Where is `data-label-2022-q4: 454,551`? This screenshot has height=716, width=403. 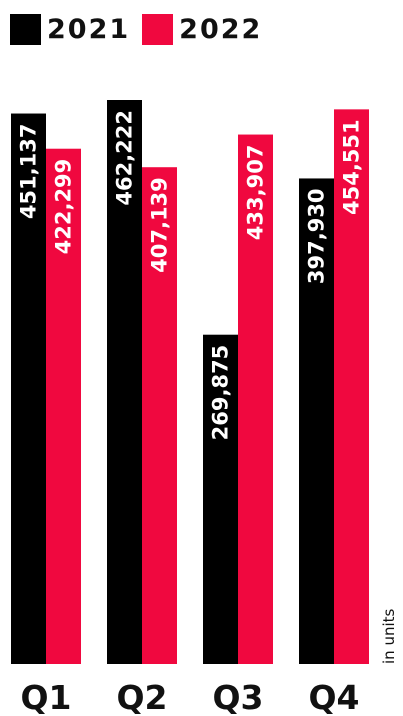 data-label-2022-q4: 454,551 is located at coordinates (352, 167).